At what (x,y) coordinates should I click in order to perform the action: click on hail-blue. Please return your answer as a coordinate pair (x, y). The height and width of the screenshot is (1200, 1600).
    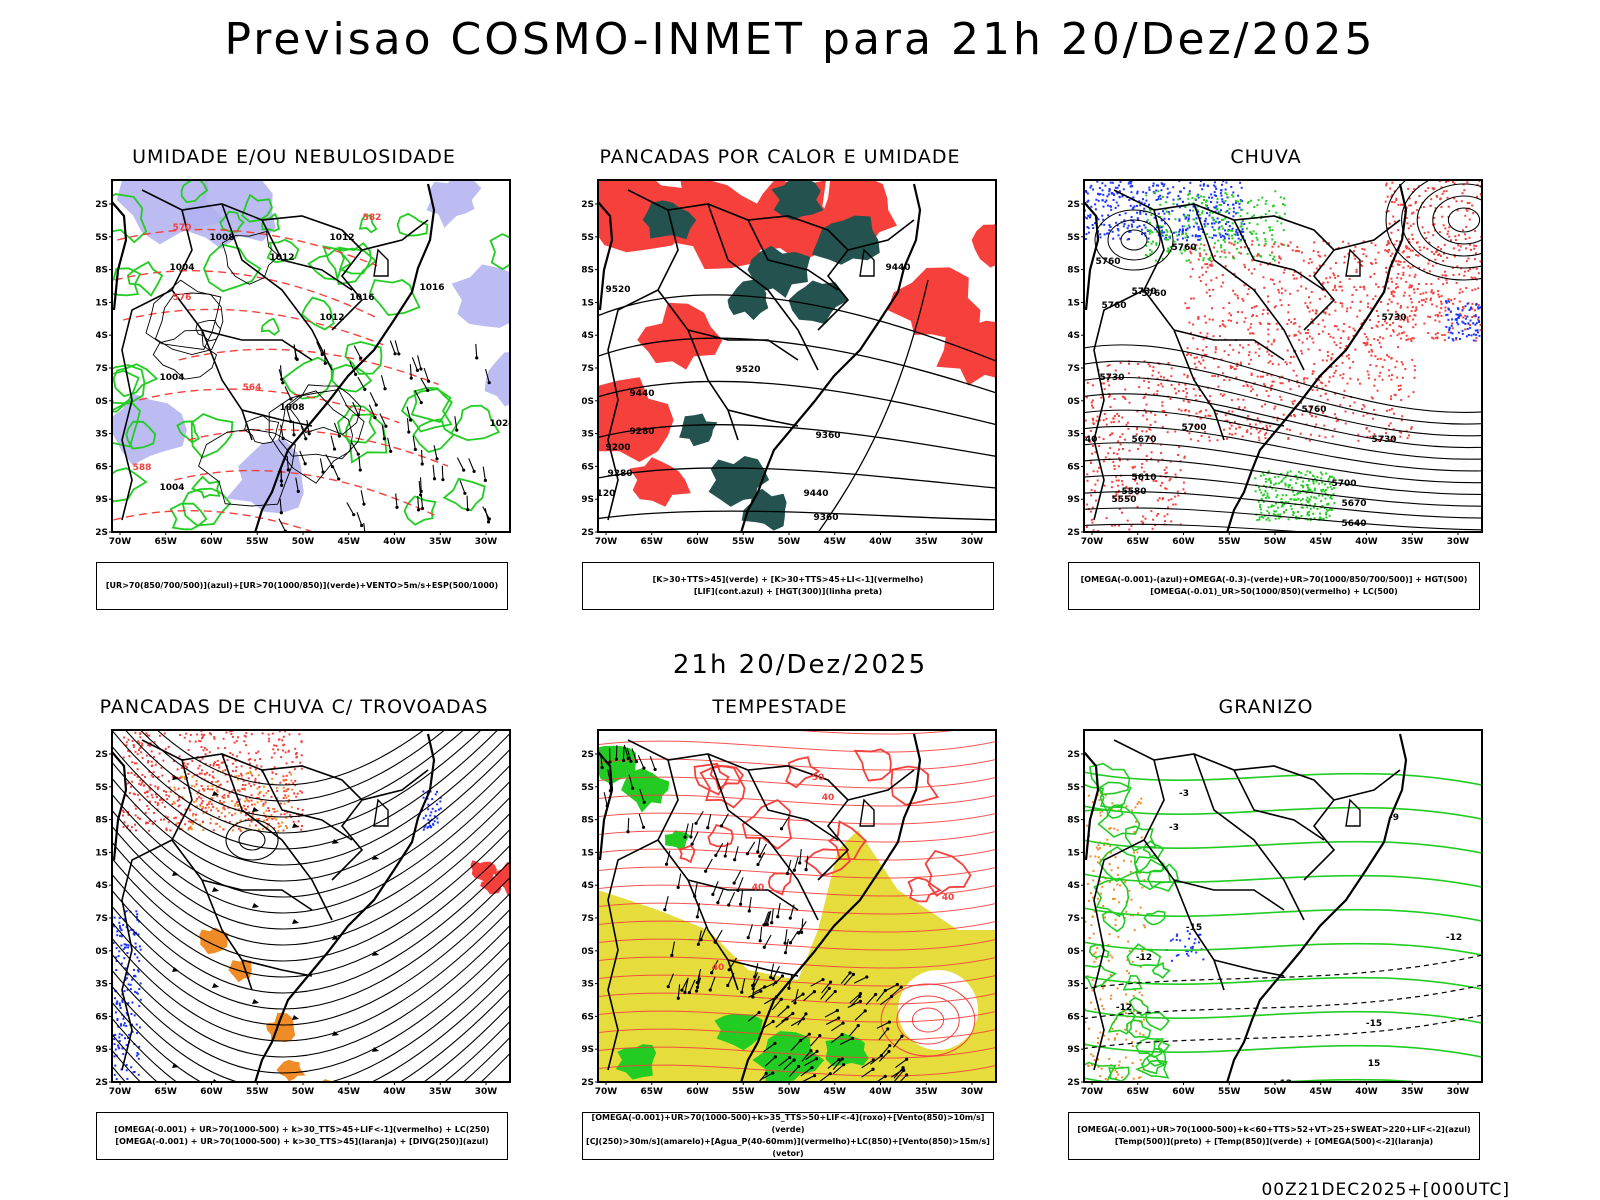
    Looking at the image, I should click on (1191, 947).